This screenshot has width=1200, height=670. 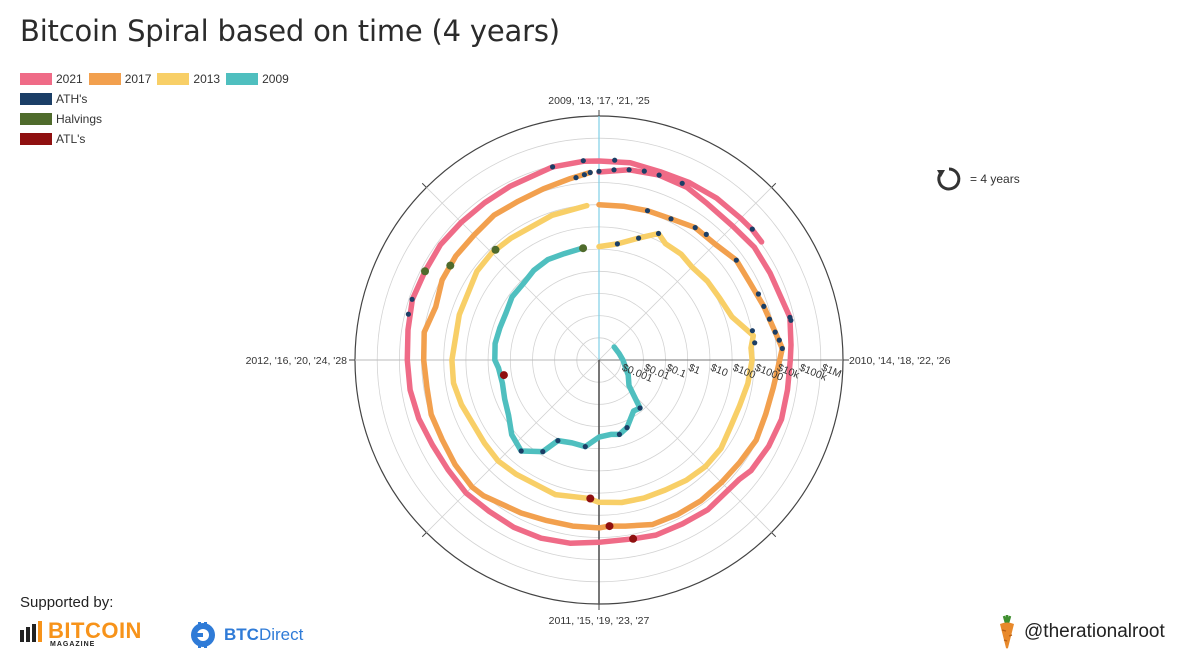 I want to click on btcdirect-coin-icon, so click(x=203, y=635).